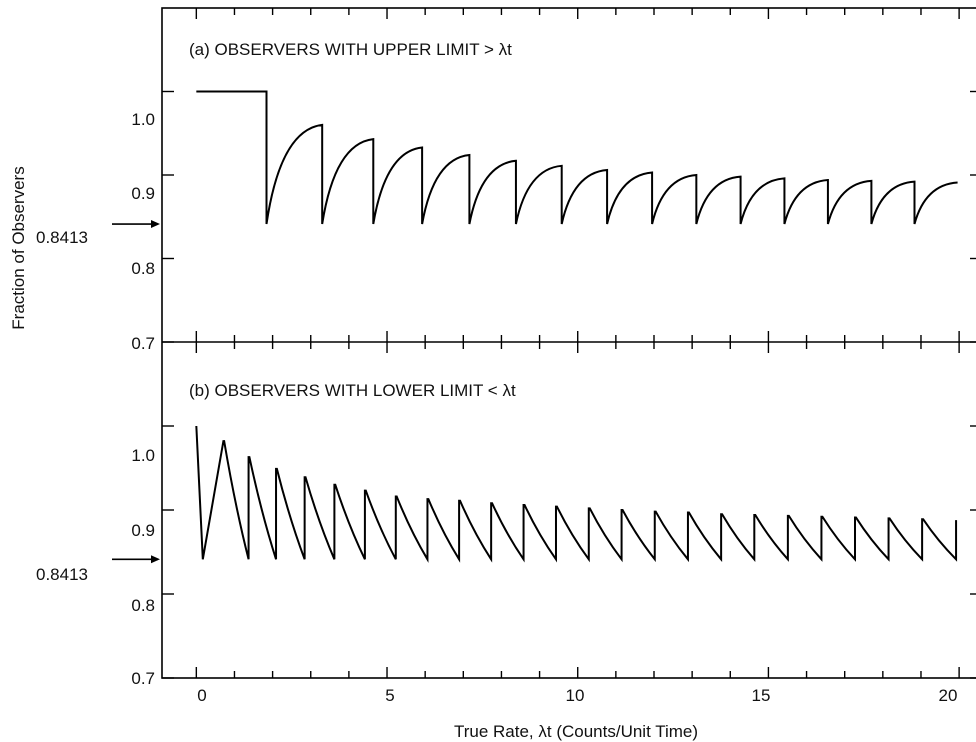 Image resolution: width=976 pixels, height=742 pixels. Describe the element at coordinates (143, 231) in the screenshot. I see `panel-a-y-tick-labels: 1.0 0.9 0.8 0.7` at that location.